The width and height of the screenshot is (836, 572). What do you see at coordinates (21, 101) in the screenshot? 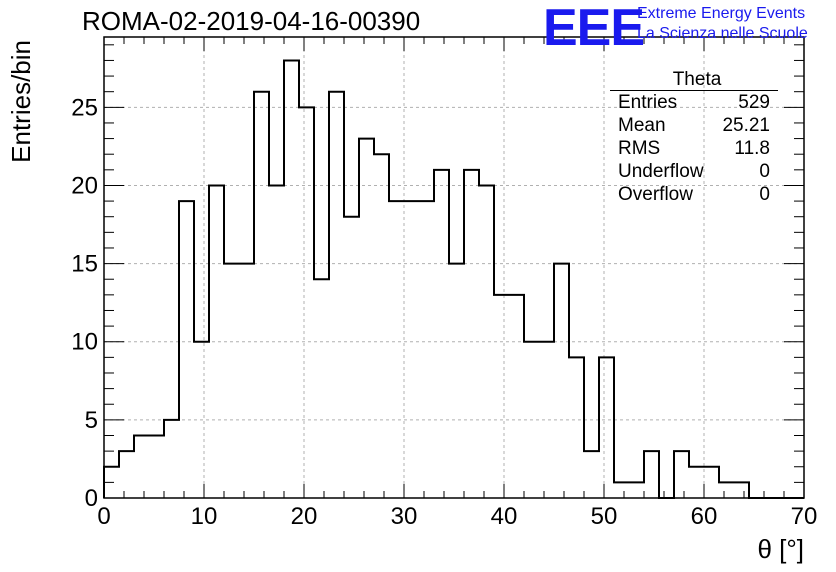
I see `y-axis-label: Entries/bin` at bounding box center [21, 101].